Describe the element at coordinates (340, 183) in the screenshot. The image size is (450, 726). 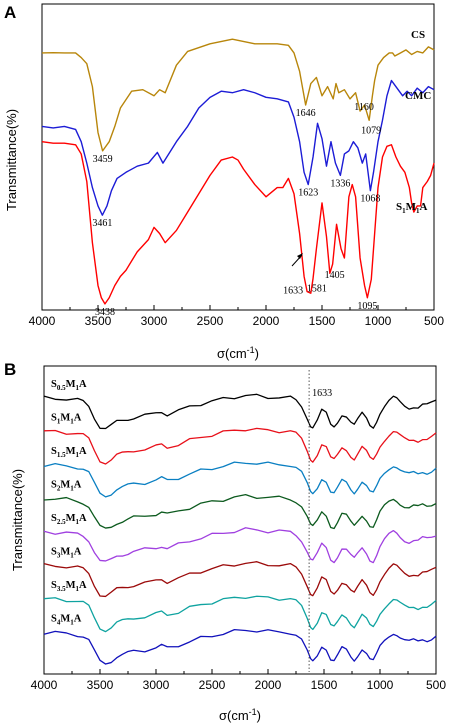
I see `peak-label: 1336` at that location.